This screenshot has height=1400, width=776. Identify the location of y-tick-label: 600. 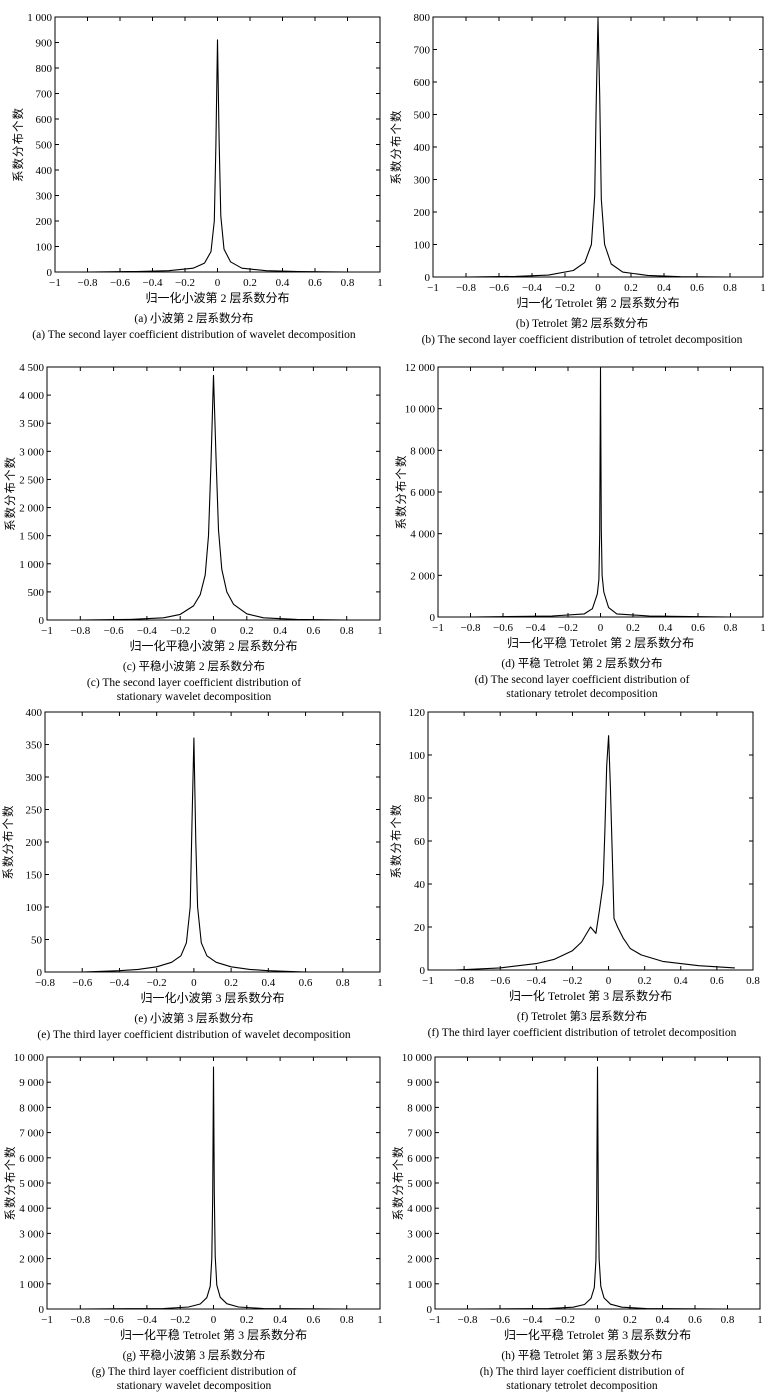
(44, 120).